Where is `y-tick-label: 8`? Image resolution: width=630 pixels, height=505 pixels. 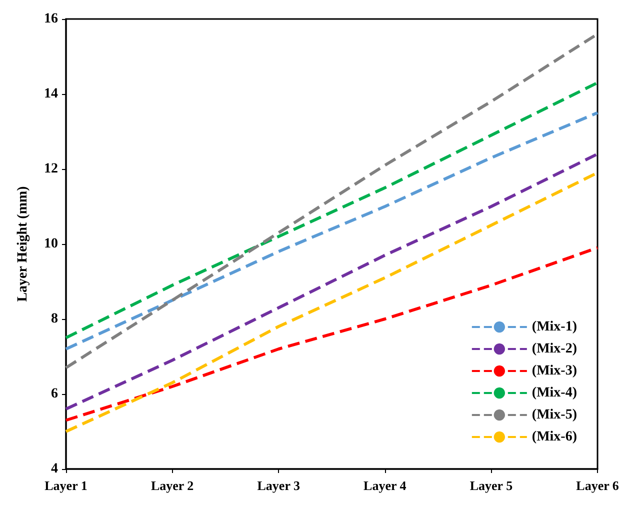 y-tick-label: 8 is located at coordinates (54, 319).